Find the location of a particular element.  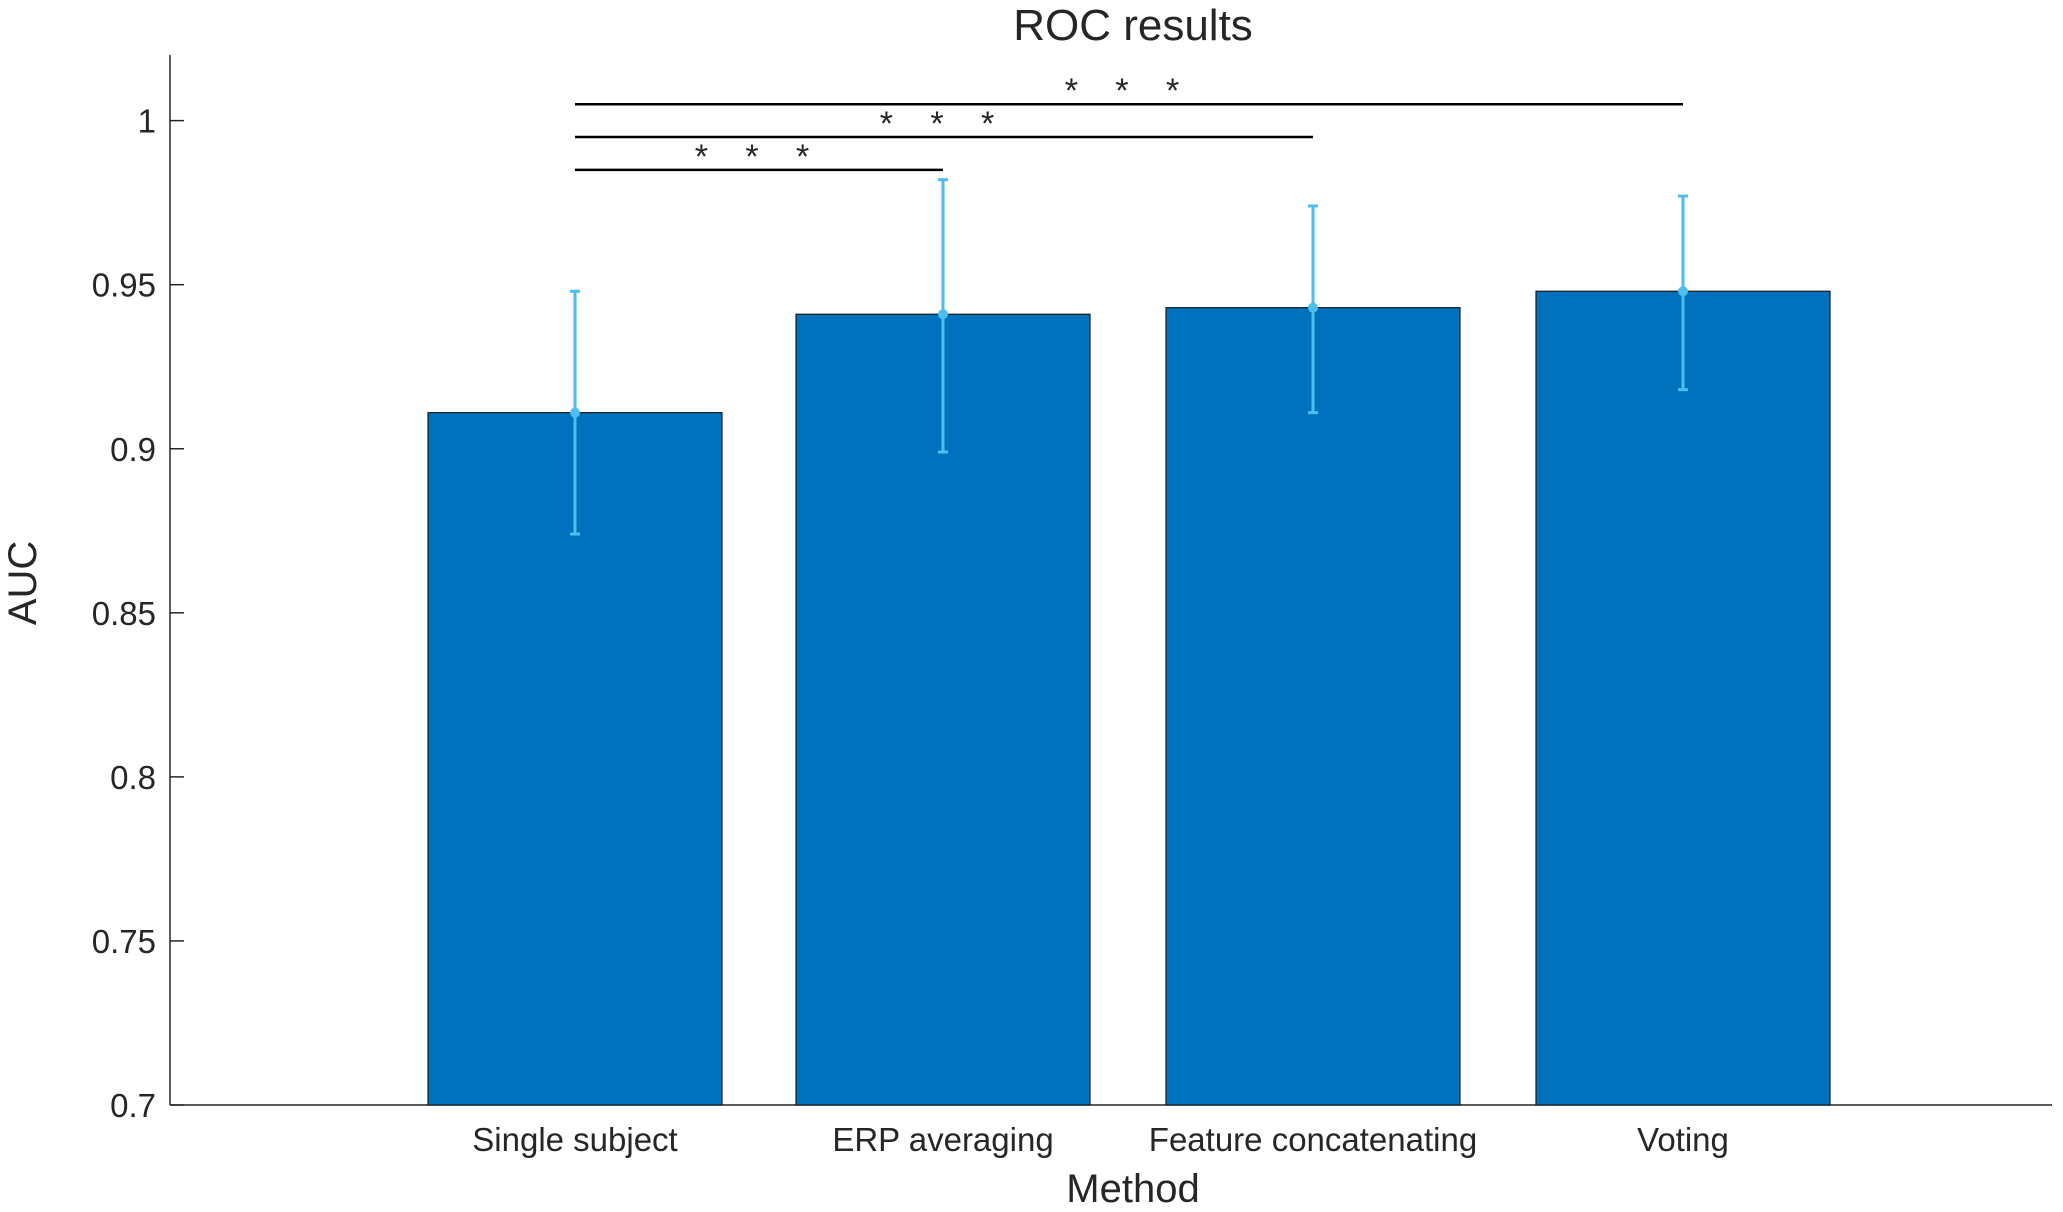

y-tick-label: 0.9 is located at coordinates (133, 449).